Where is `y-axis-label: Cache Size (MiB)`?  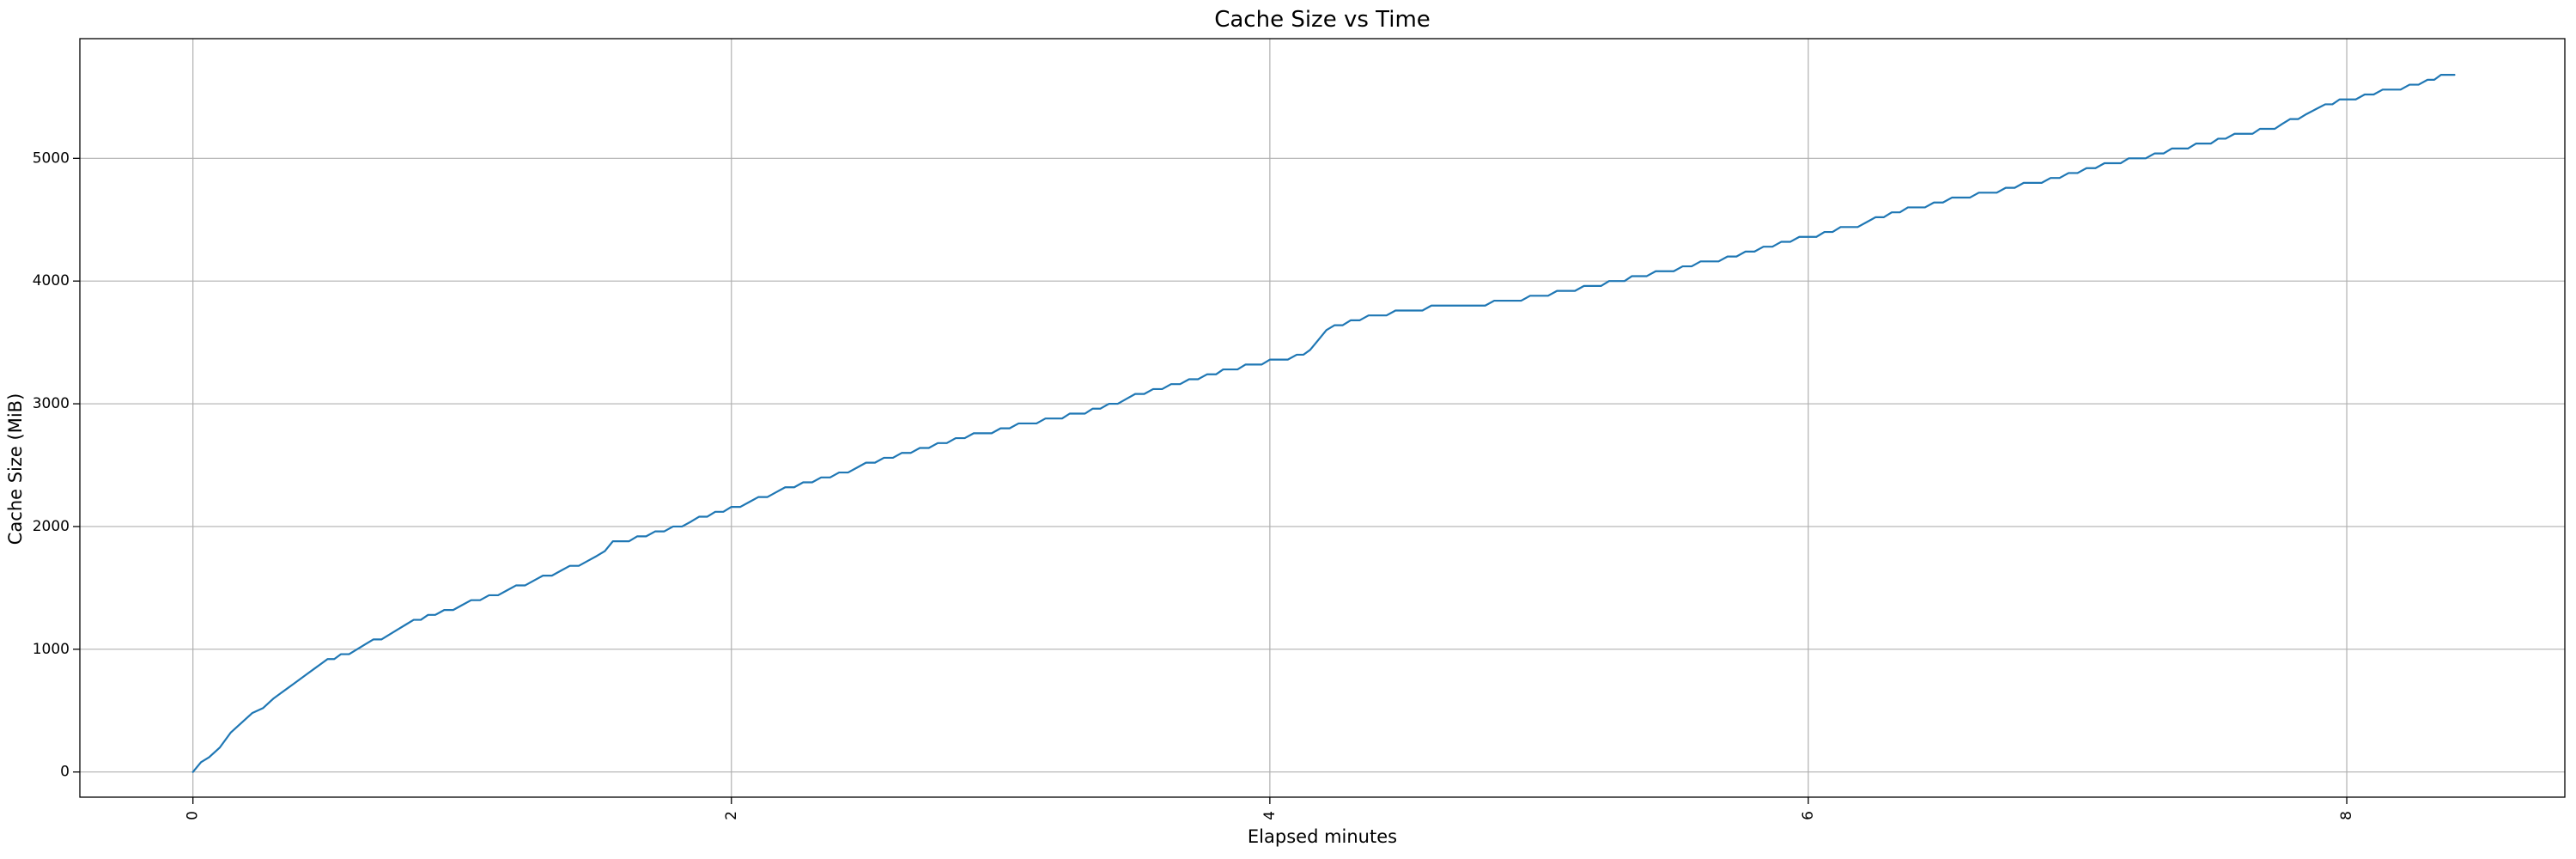 y-axis-label: Cache Size (MiB) is located at coordinates (15, 469).